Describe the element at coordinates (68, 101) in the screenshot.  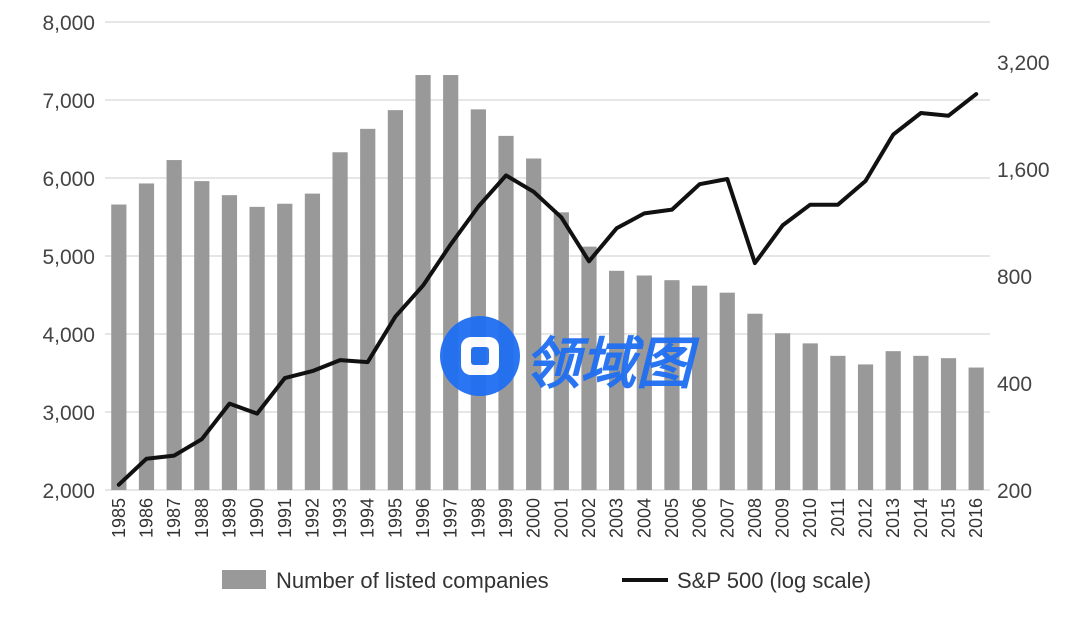
I see `y-left-tick-label: 7,000` at that location.